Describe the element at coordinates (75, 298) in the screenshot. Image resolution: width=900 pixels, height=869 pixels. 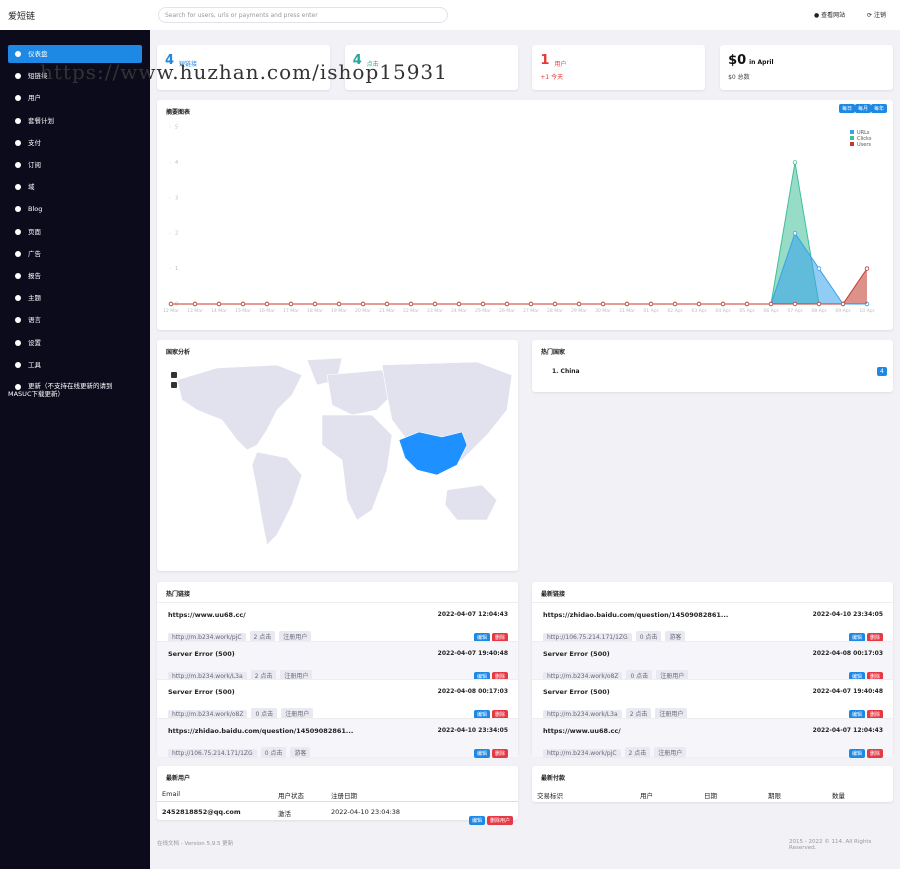
I see `nav-item: 主题` at that location.